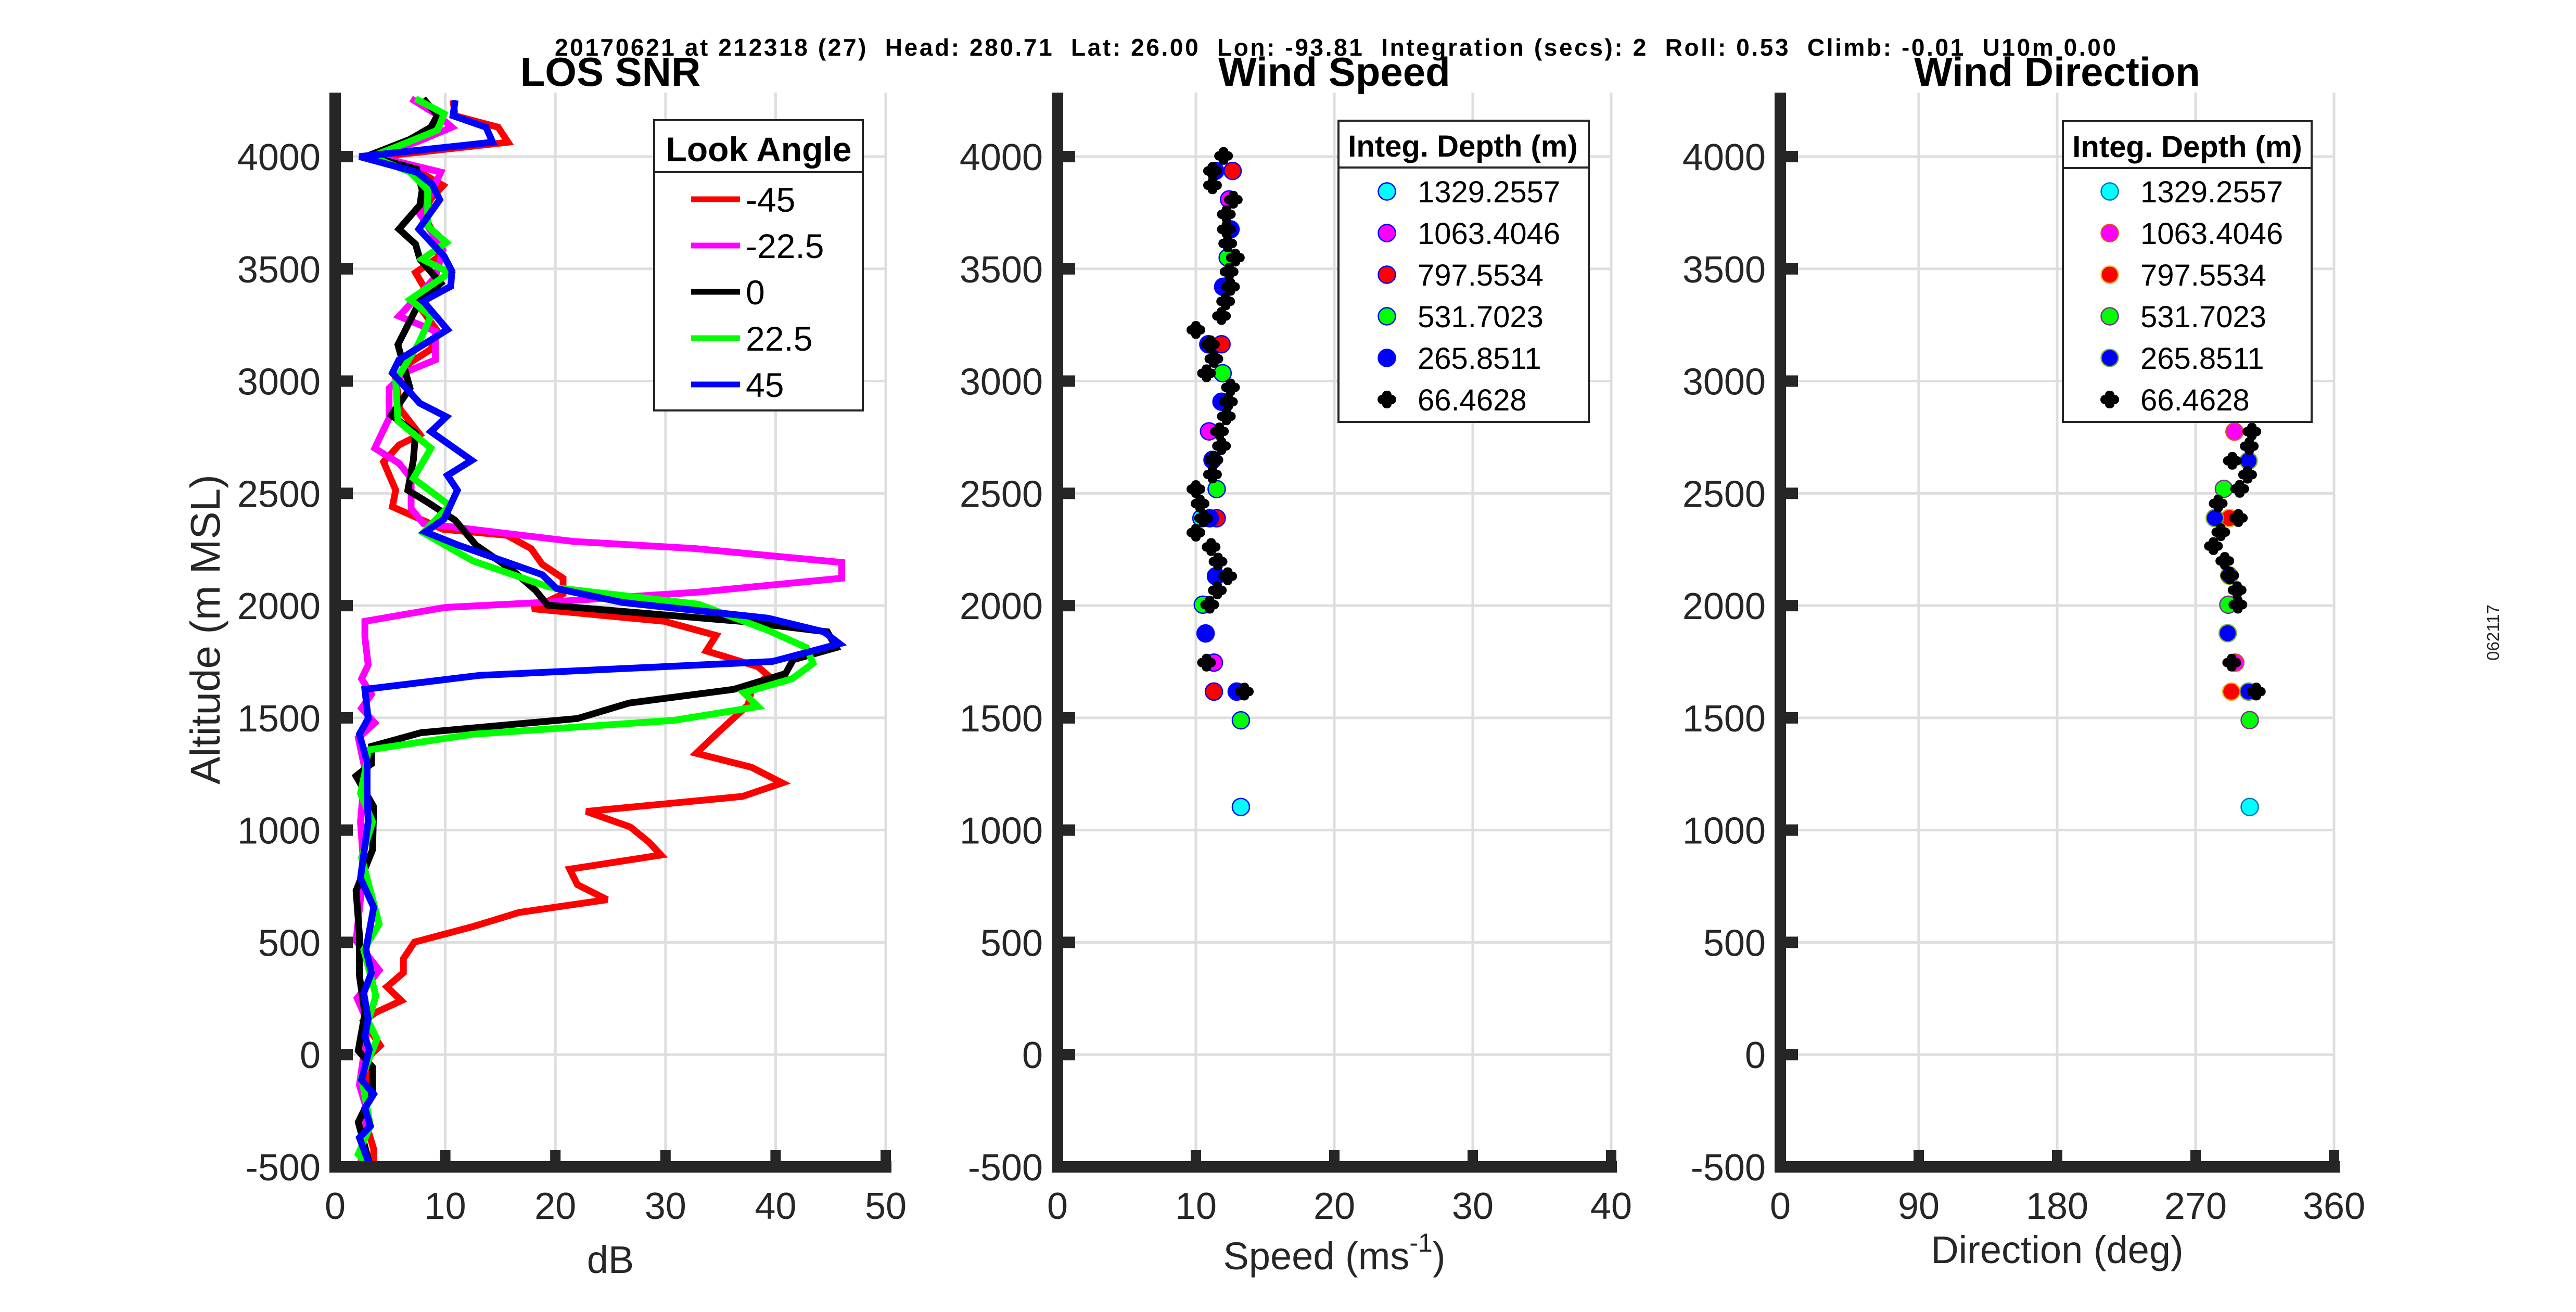  Describe the element at coordinates (2195, 1156) in the screenshot. I see `wind-direction-x-tick-mark` at that location.